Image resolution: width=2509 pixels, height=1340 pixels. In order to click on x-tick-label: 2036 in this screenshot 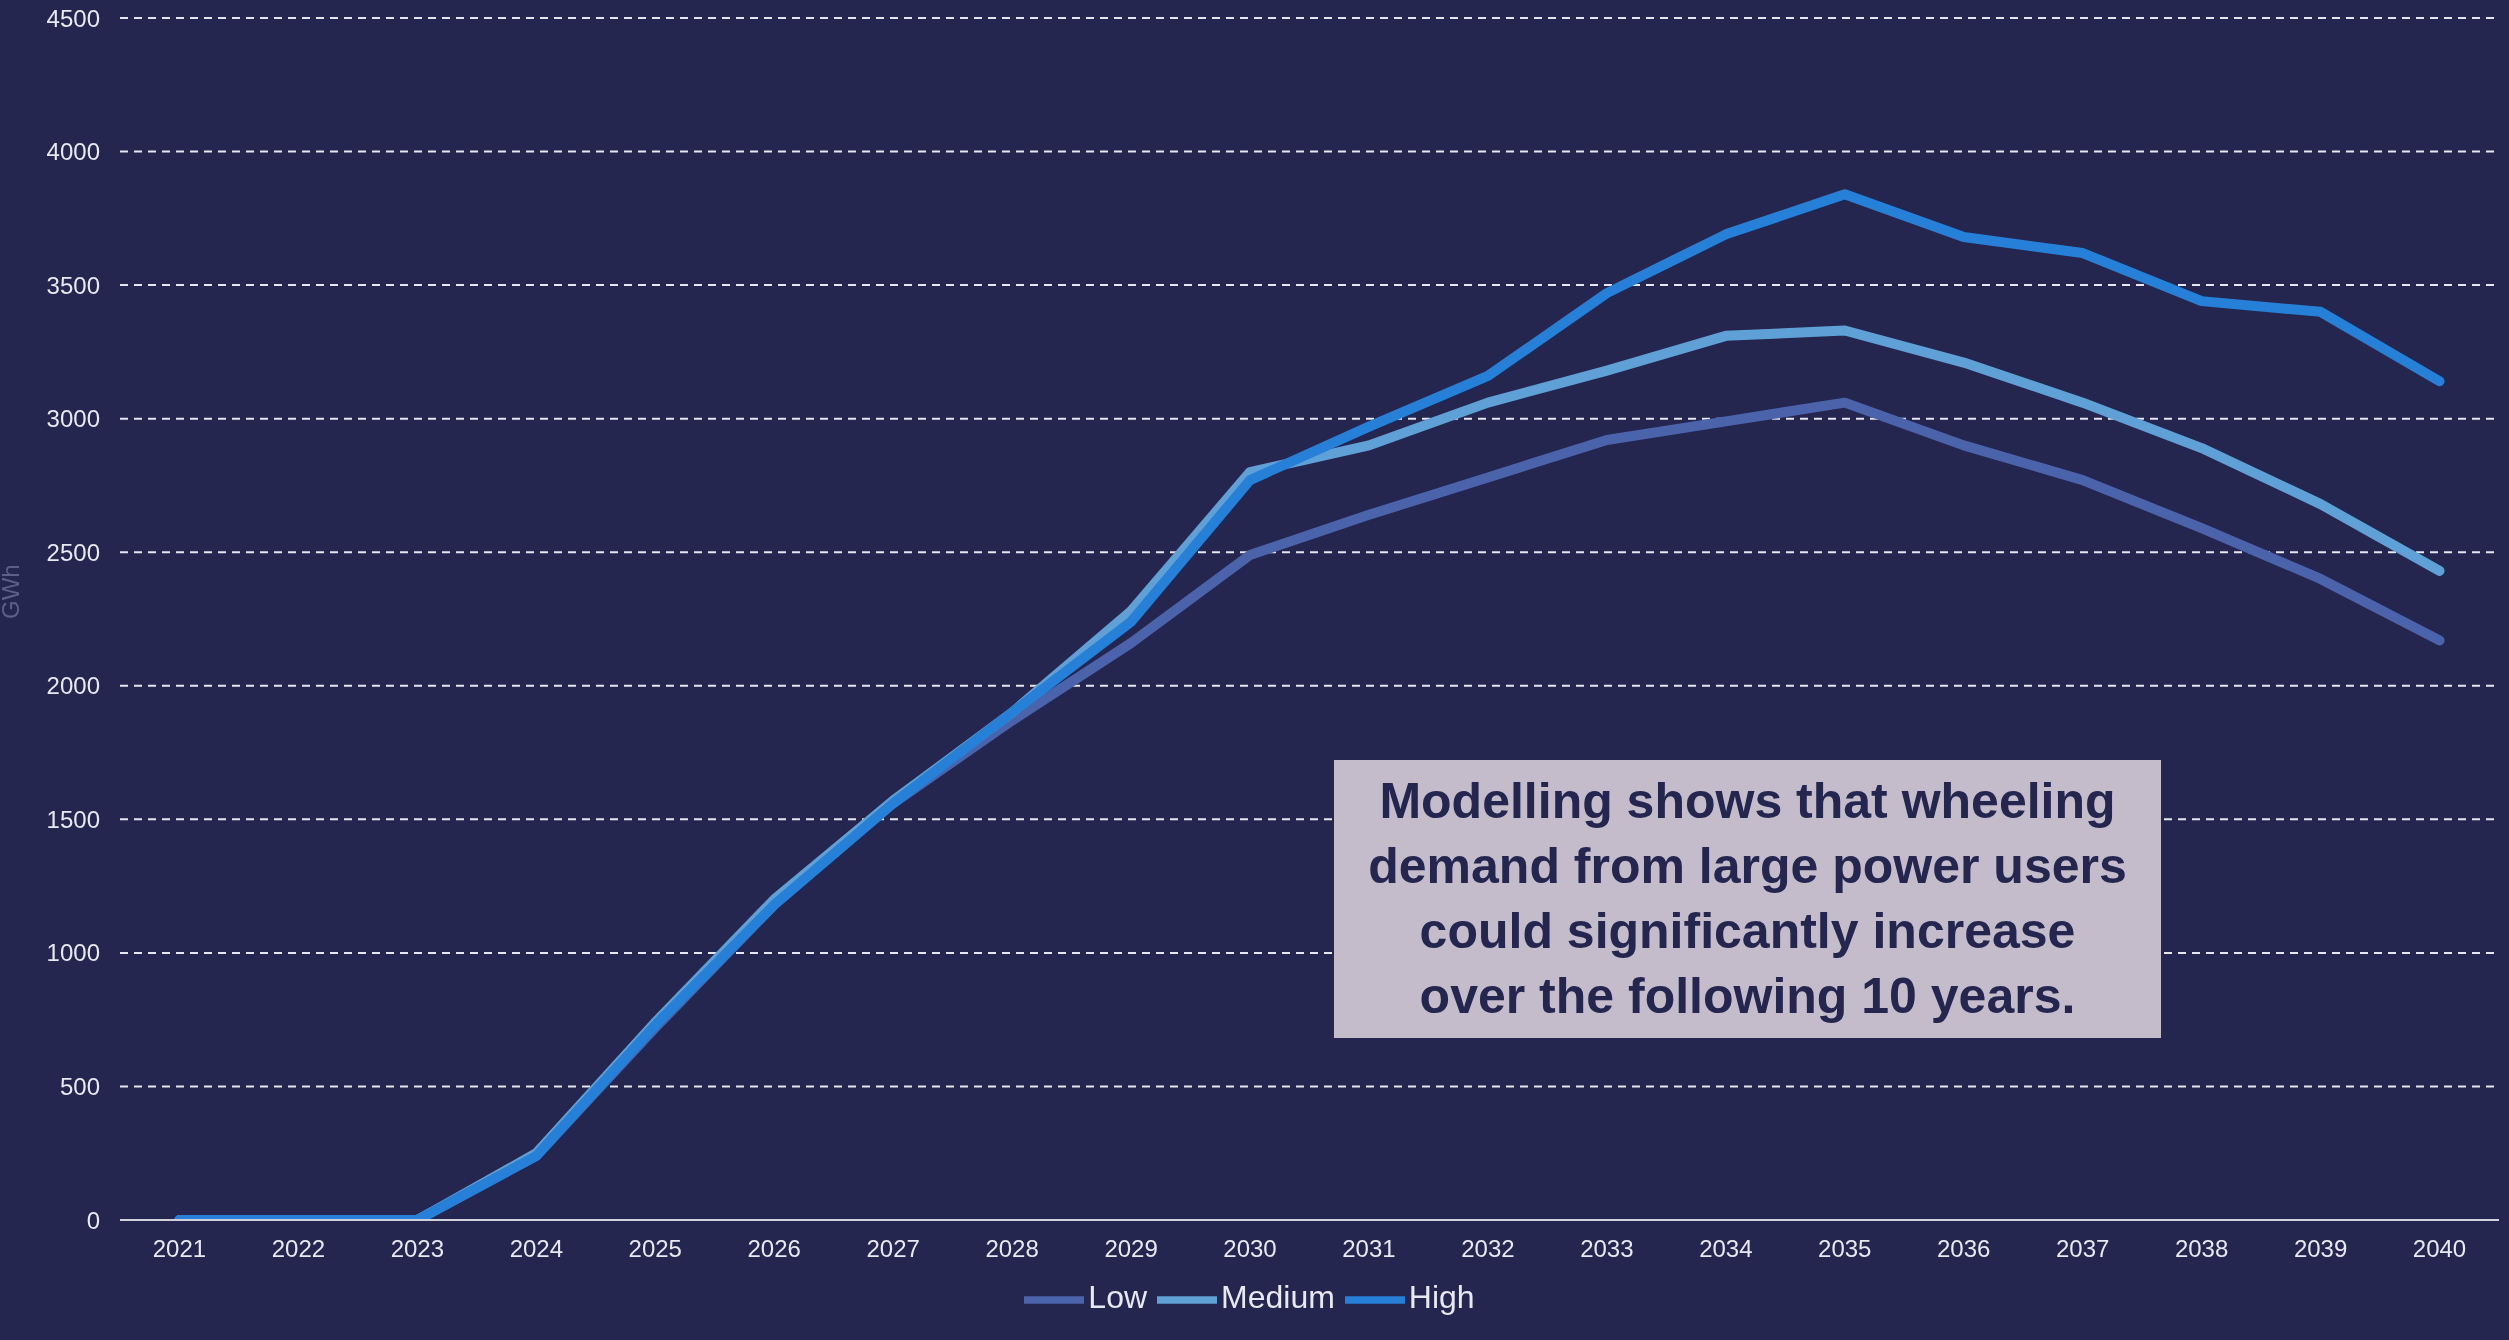, I will do `click(1964, 1249)`.